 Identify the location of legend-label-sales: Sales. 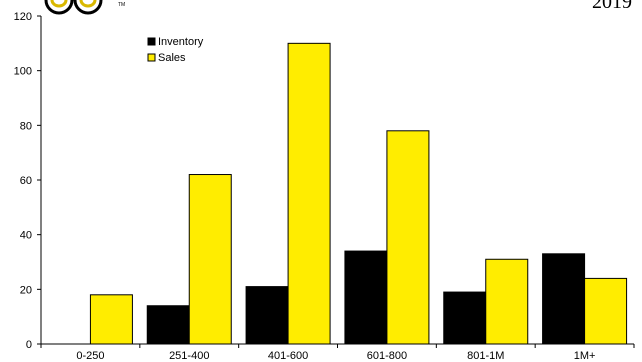
(172, 58).